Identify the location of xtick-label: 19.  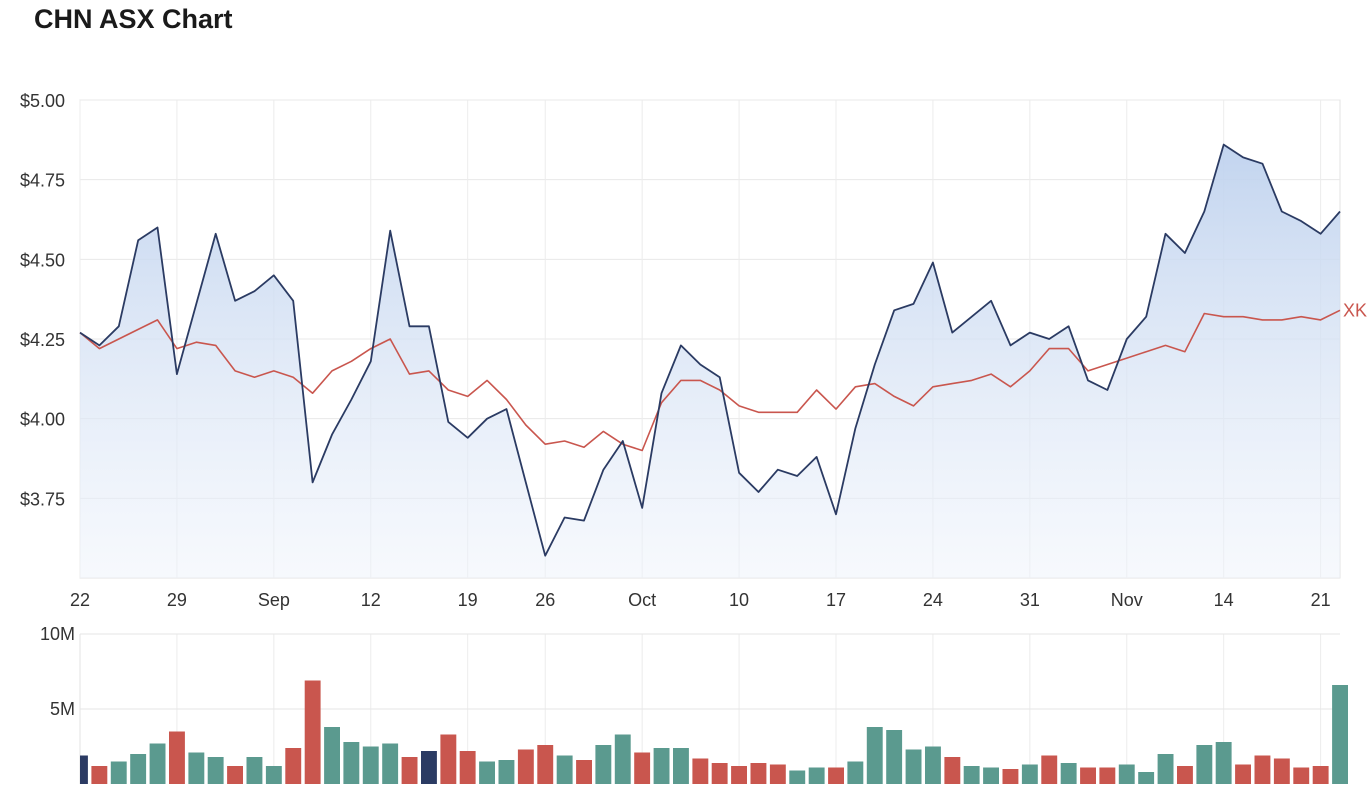
(468, 600).